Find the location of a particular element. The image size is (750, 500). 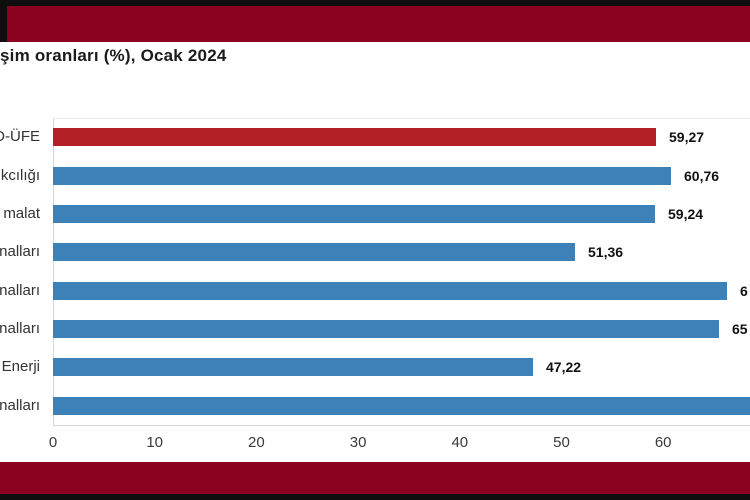

value-label: 65 is located at coordinates (740, 329).